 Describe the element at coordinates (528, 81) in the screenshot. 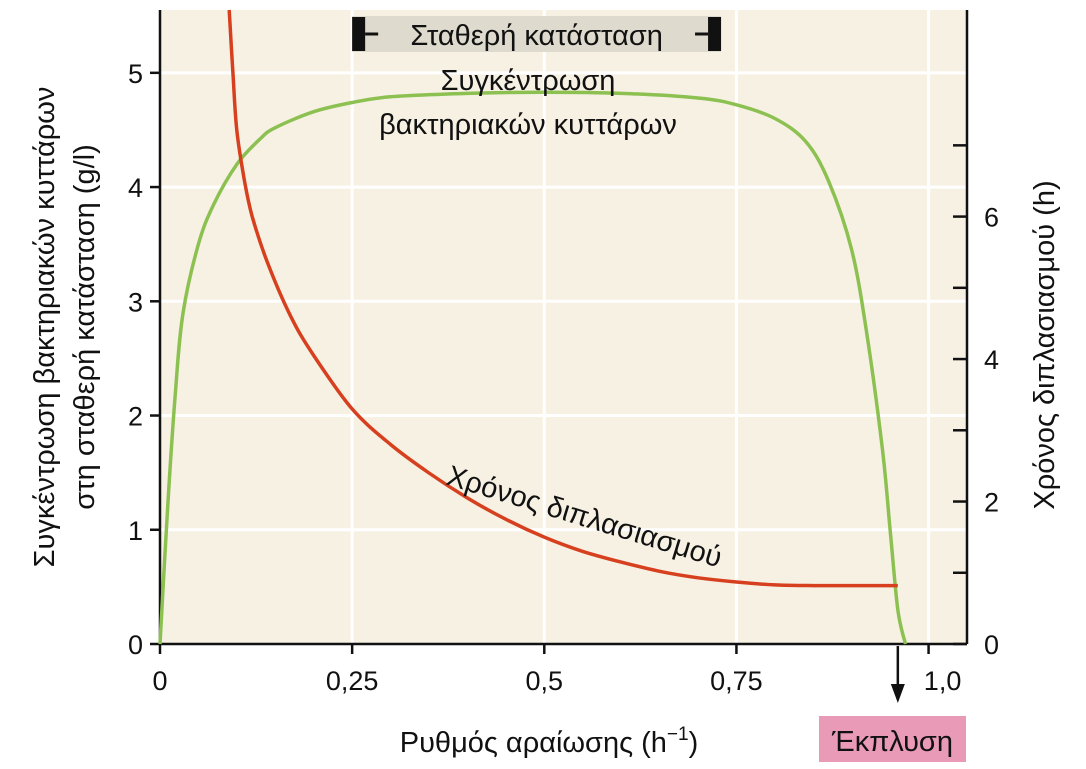

I see `series-label-concentration-line1: Συγκέντρωση` at that location.